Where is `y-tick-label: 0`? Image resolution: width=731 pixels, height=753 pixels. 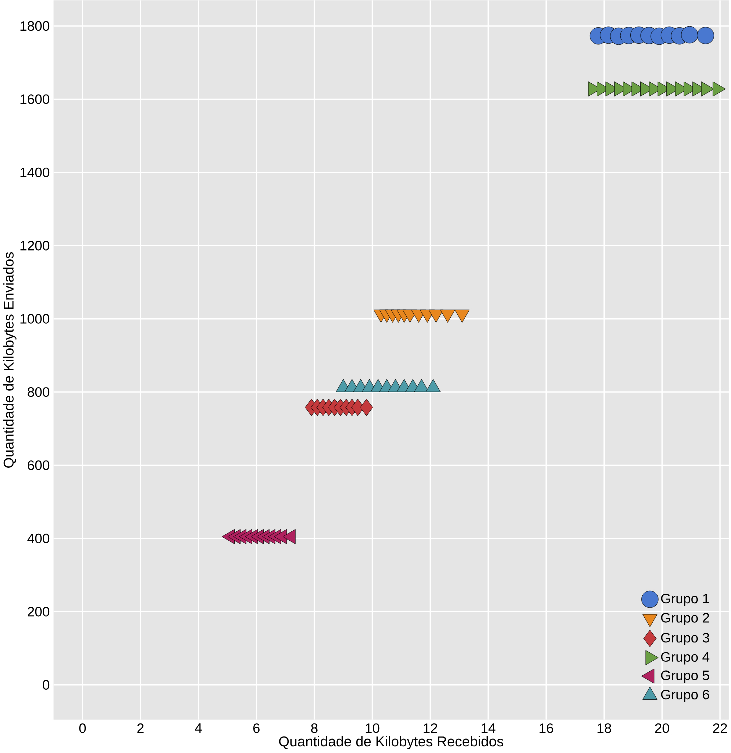 y-tick-label: 0 is located at coordinates (46, 685).